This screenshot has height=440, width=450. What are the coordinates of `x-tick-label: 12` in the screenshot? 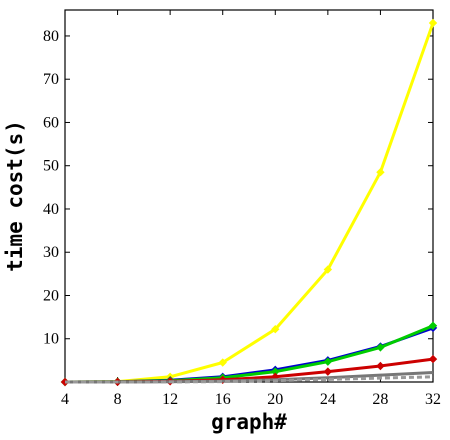 It's located at (170, 399).